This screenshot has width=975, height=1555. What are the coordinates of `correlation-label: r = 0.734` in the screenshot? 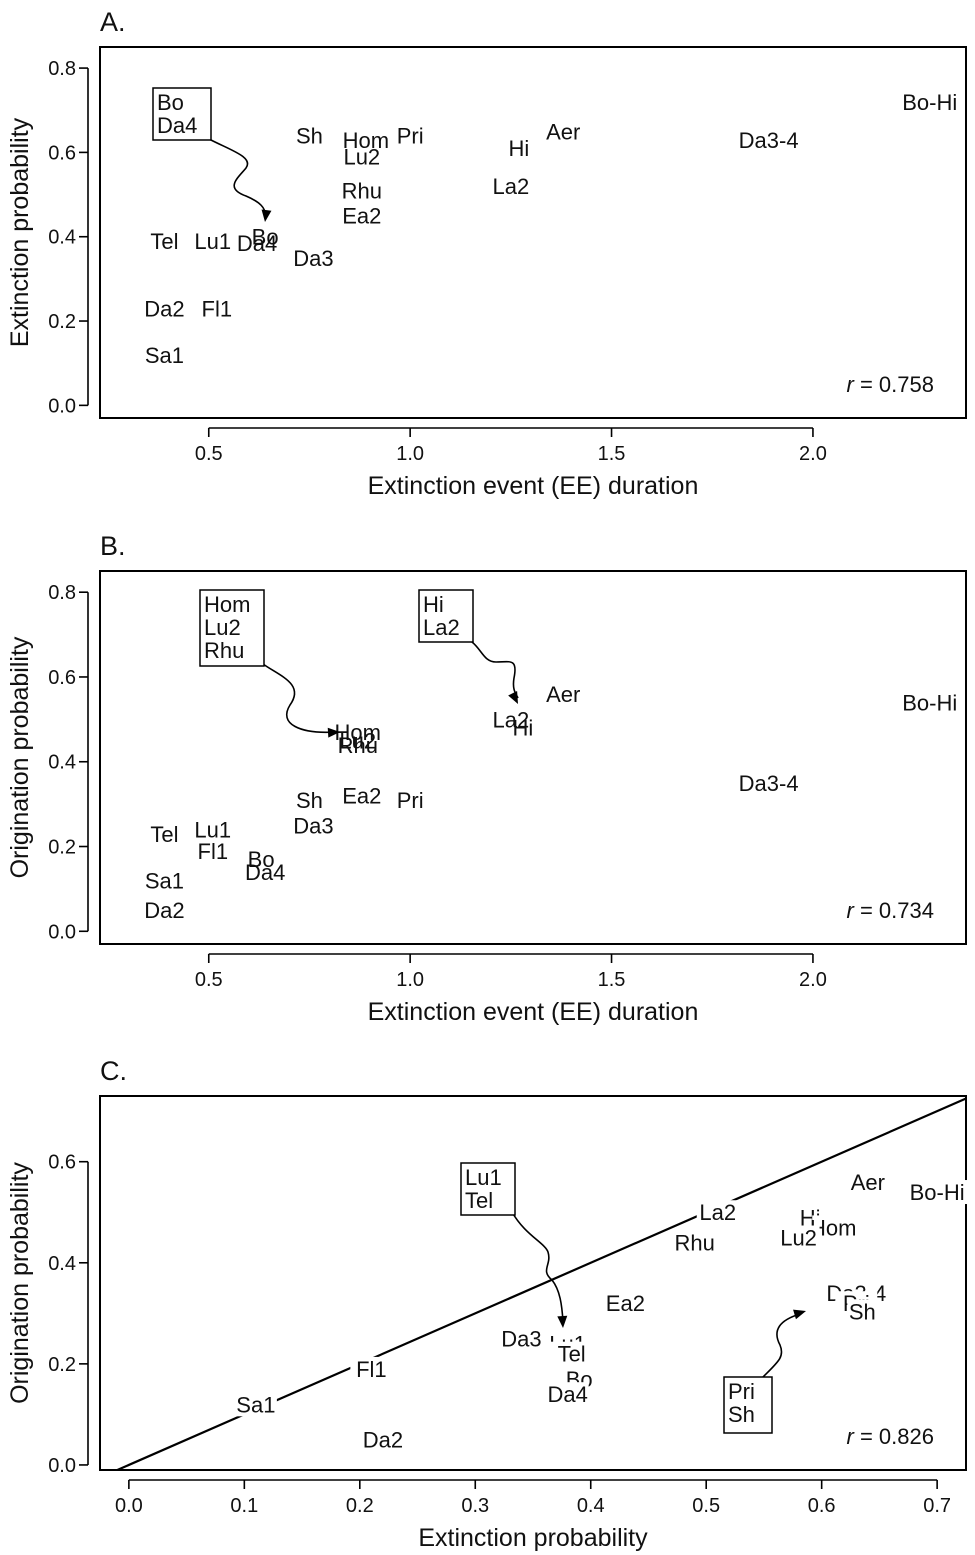 It's located at (890, 910).